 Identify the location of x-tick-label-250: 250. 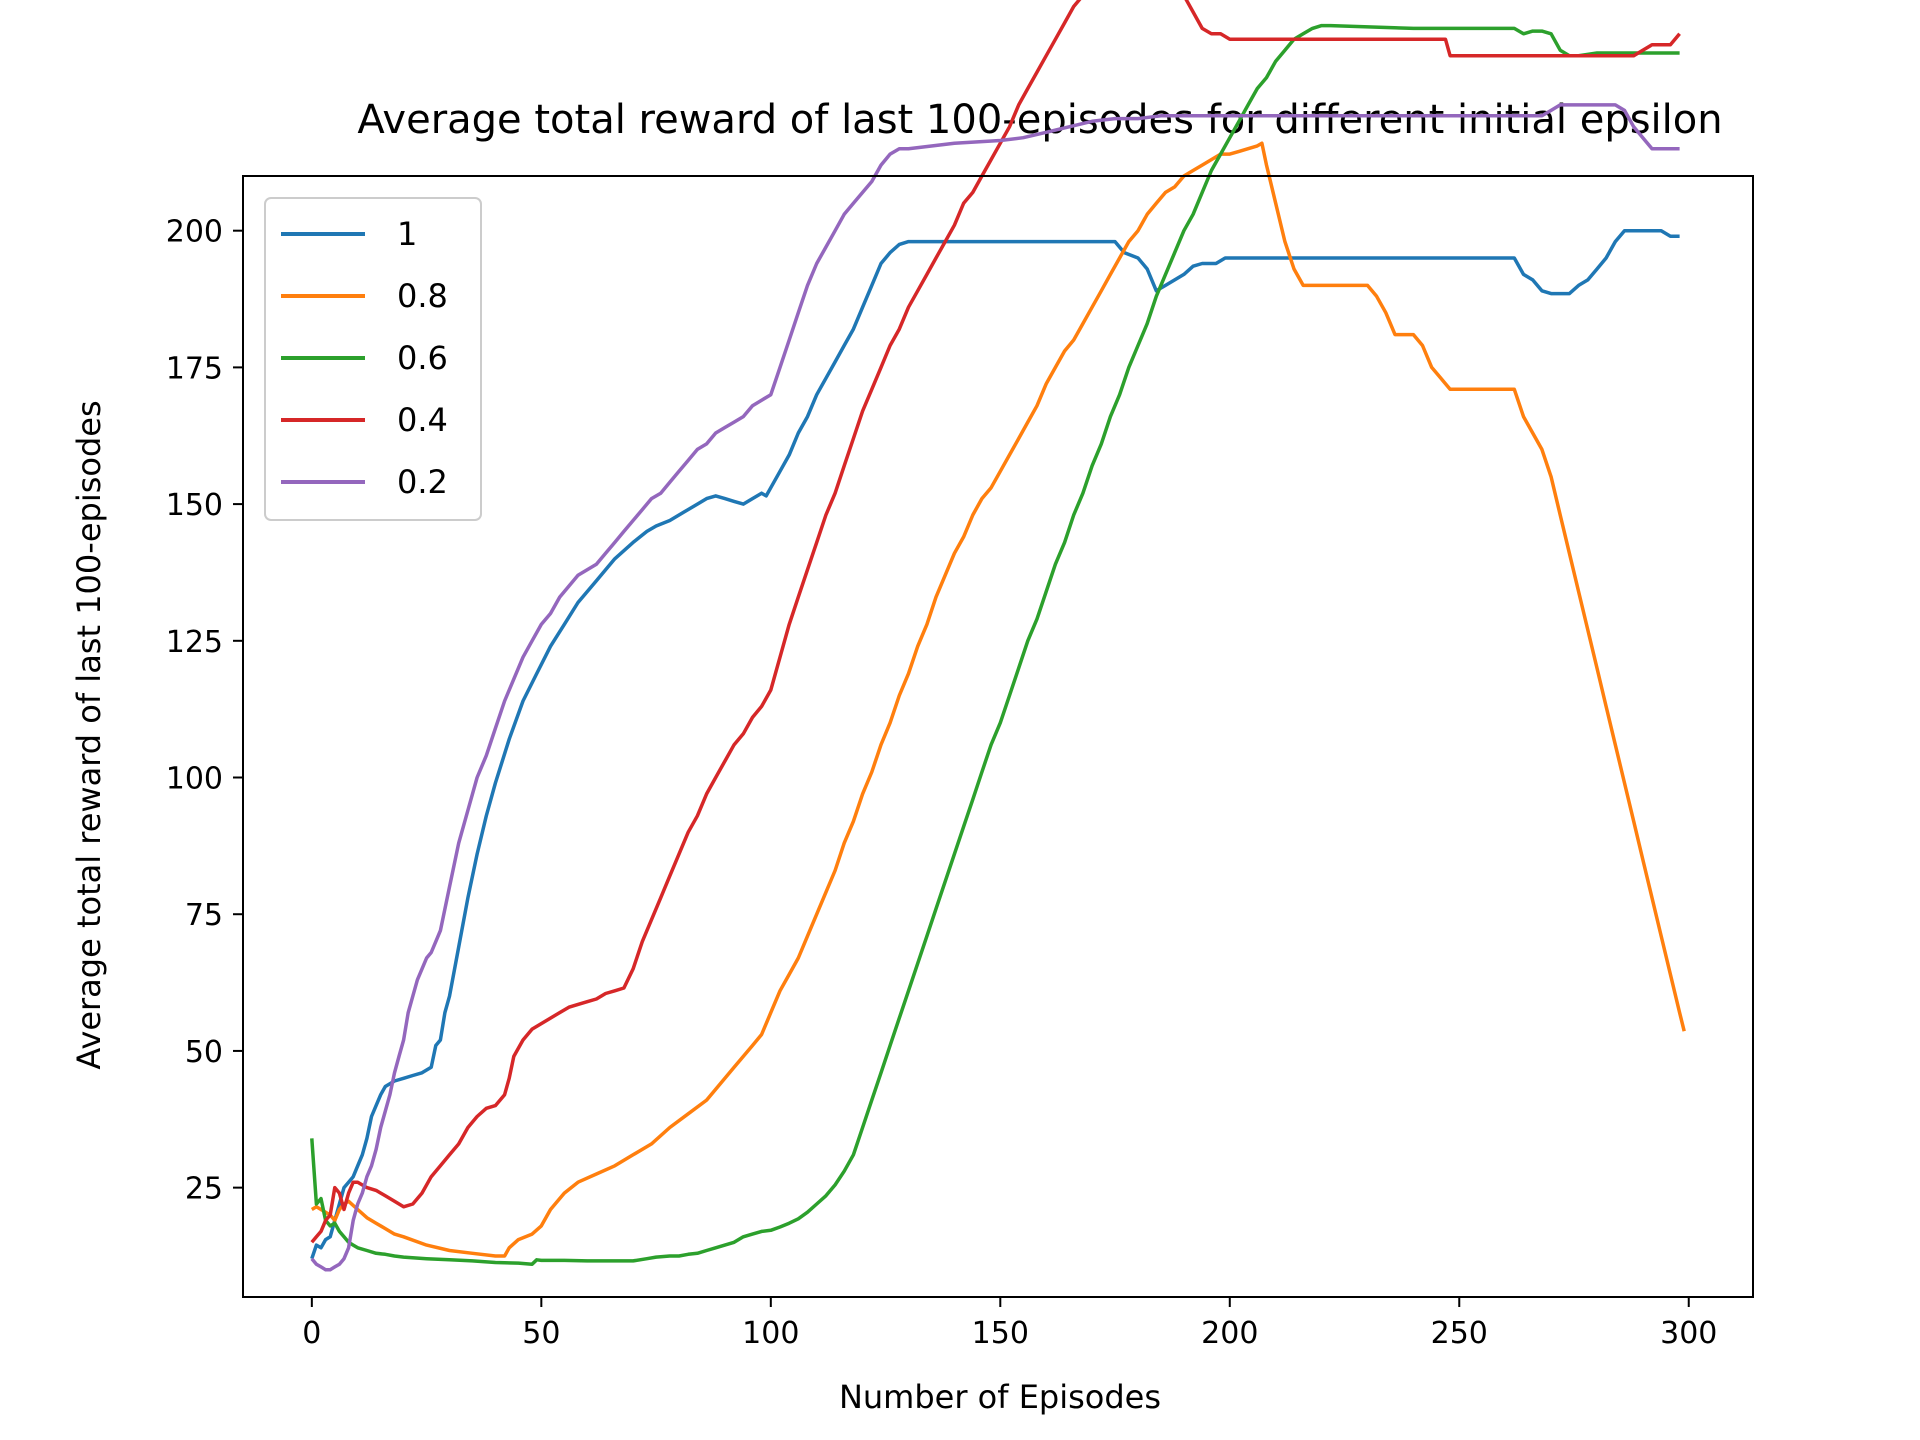
(1459, 1333).